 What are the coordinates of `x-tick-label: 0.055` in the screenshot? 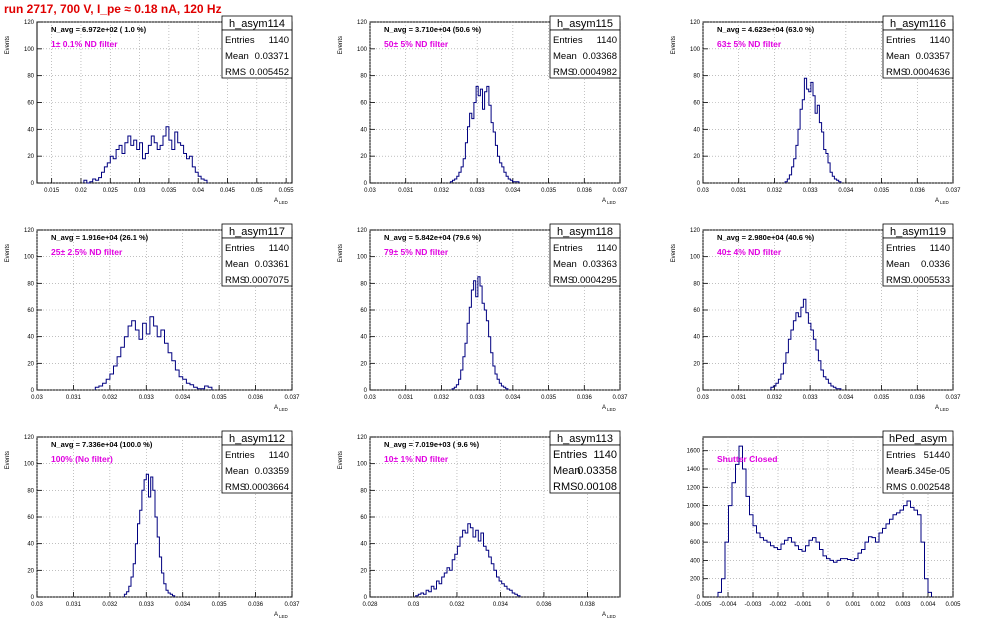 It's located at (287, 191).